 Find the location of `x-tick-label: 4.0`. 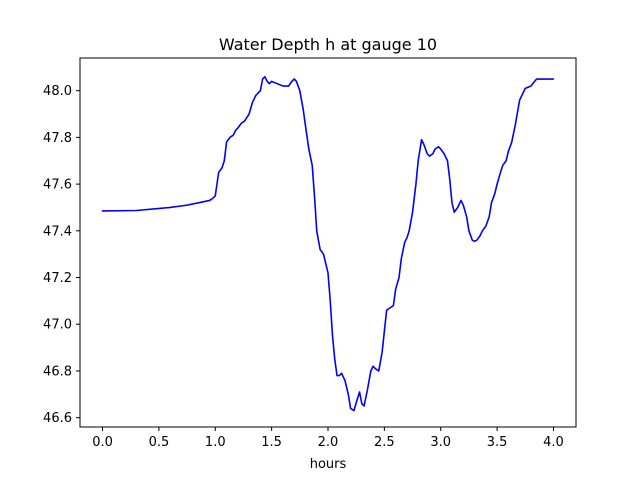

x-tick-label: 4.0 is located at coordinates (553, 442).